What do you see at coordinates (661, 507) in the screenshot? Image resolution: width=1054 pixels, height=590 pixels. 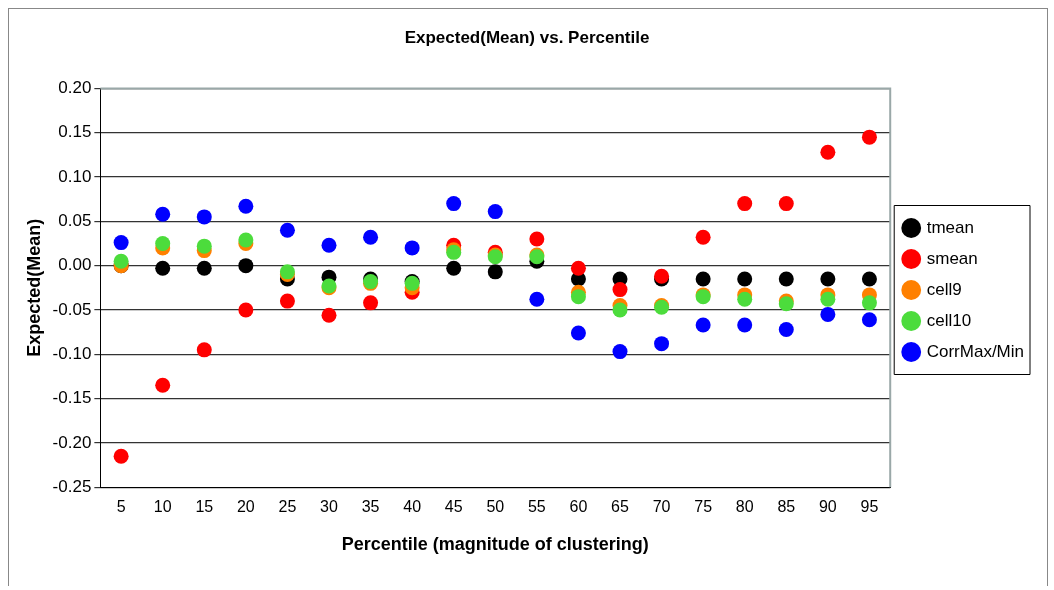 I see `x-tick-label: 70` at bounding box center [661, 507].